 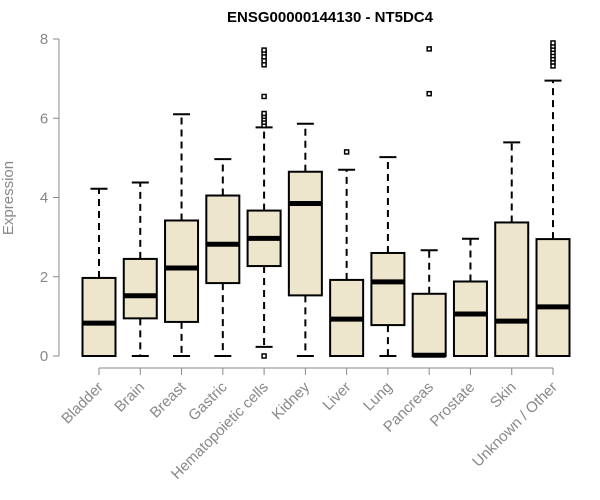 What do you see at coordinates (378, 397) in the screenshot?
I see `x-tick-label: Lung` at bounding box center [378, 397].